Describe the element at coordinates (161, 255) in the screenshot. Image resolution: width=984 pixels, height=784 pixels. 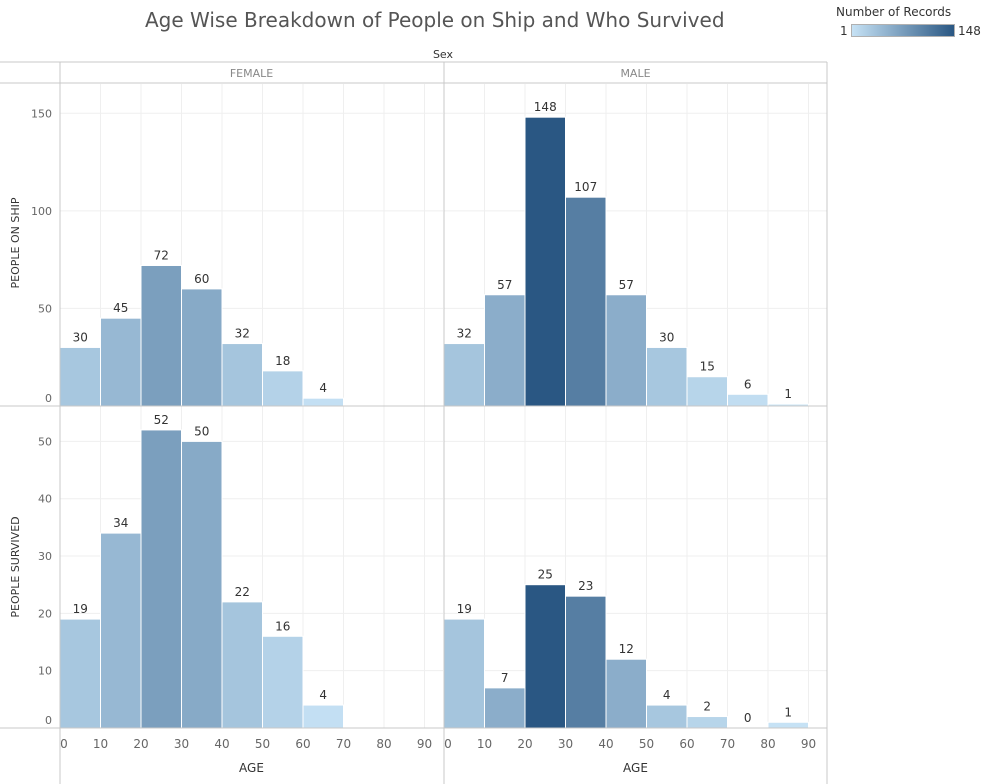
I see `bar-value-label: 72` at that location.